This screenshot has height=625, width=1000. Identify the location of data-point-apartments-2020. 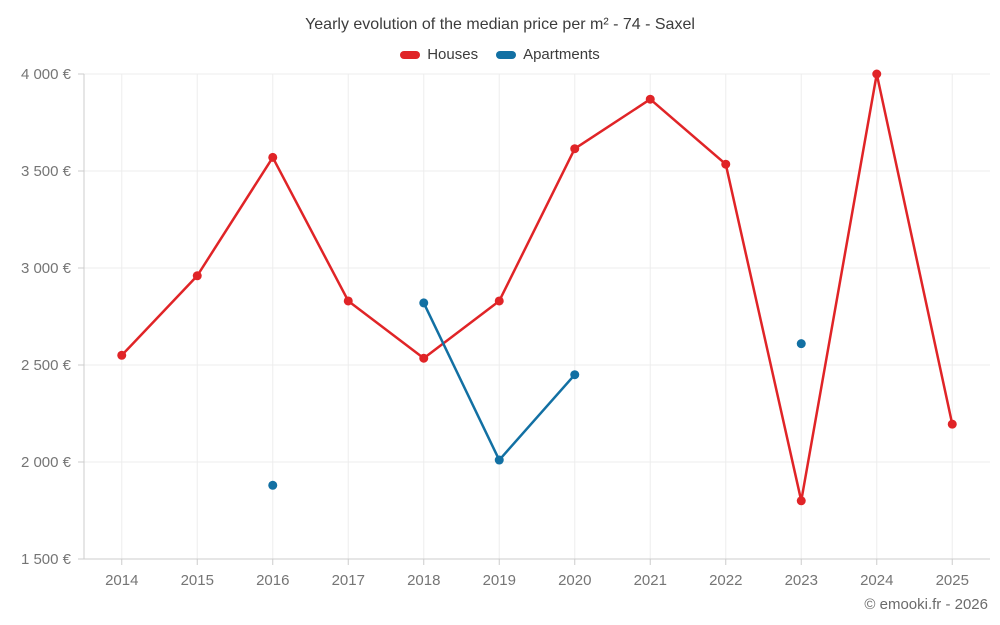
(575, 375).